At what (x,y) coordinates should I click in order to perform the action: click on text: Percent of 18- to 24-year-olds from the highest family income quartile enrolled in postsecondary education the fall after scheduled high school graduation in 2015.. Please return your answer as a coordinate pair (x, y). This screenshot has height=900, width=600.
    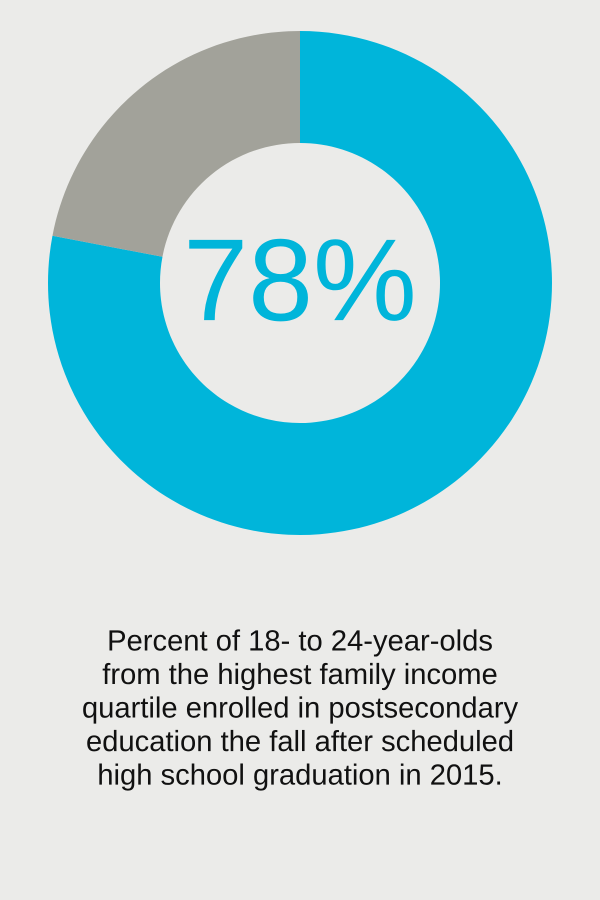
    Looking at the image, I should click on (300, 710).